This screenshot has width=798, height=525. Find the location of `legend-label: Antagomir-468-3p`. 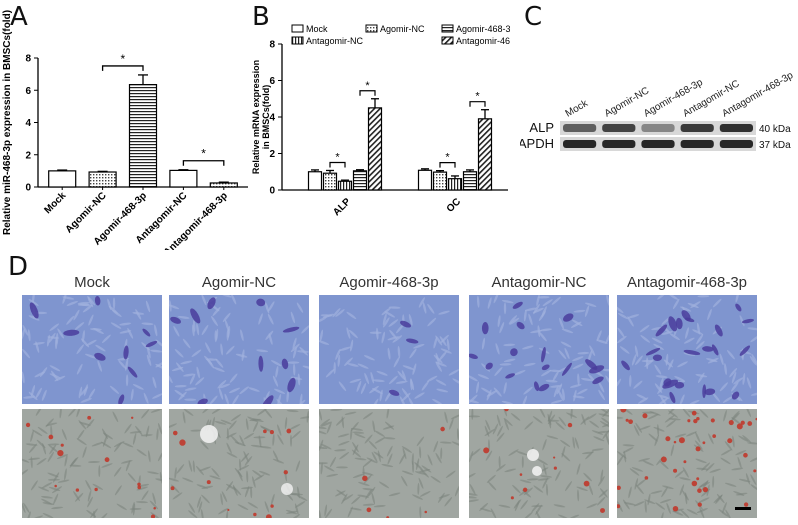

legend-label: Antagomir-468-3p is located at coordinates (483, 41).